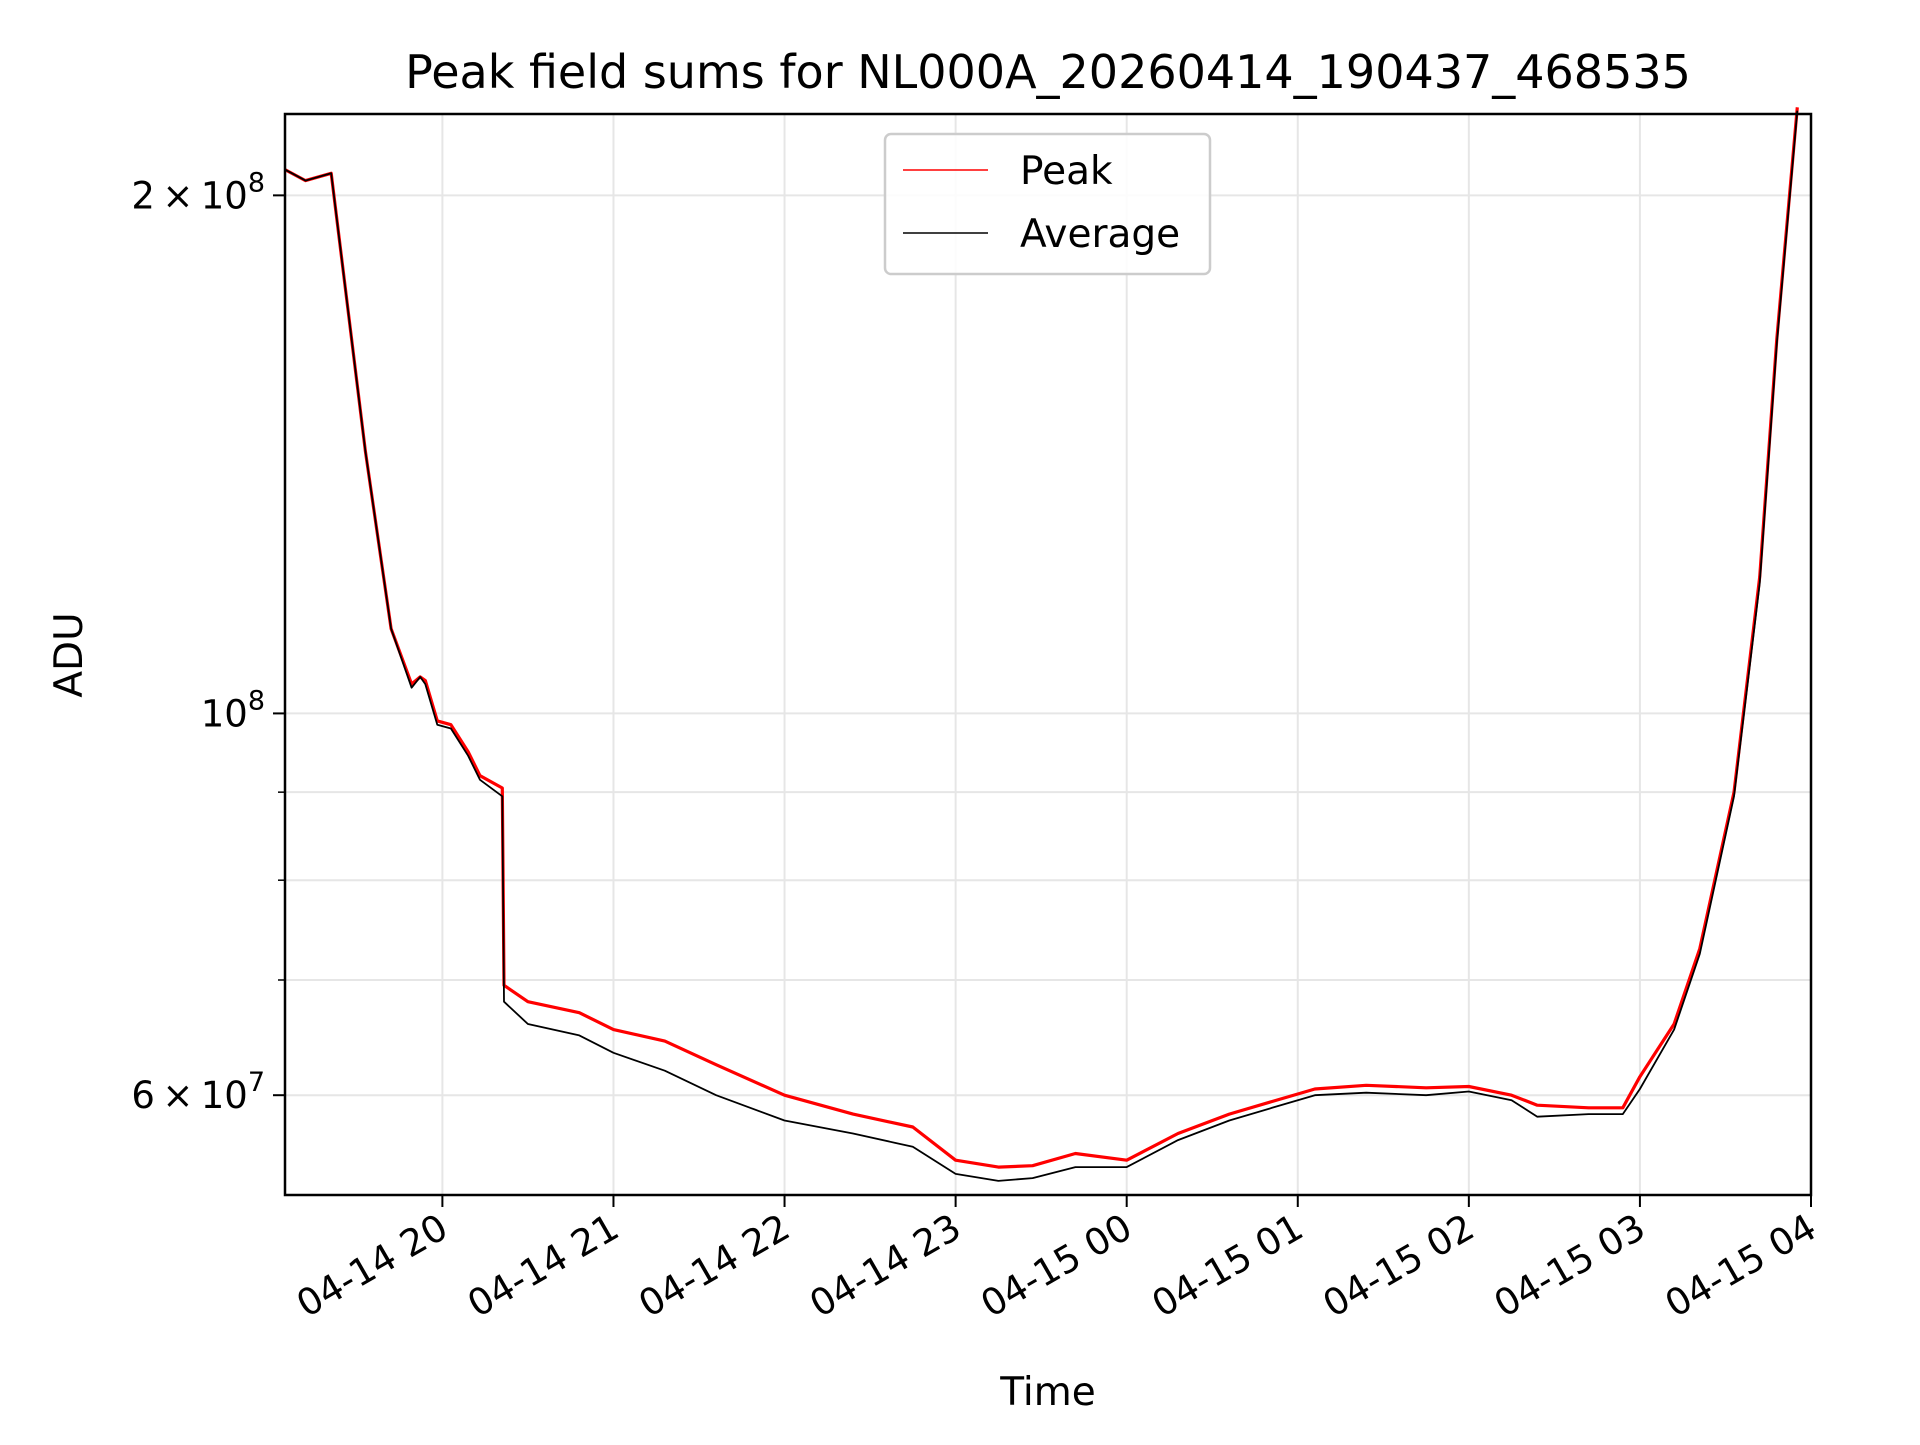 This screenshot has width=1920, height=1445. I want to click on y-tick-label: 2 × 10⁸, so click(198, 192).